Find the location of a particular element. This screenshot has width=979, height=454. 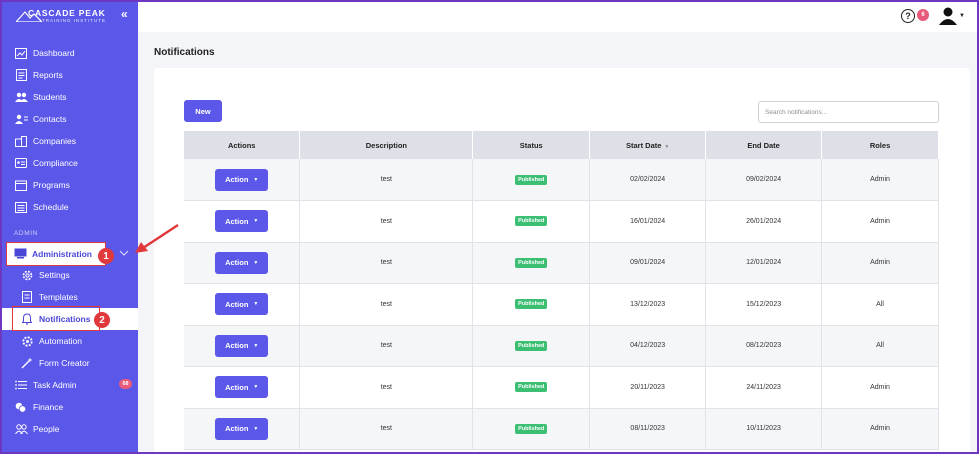

sidebar-item-people: People is located at coordinates (70, 429).